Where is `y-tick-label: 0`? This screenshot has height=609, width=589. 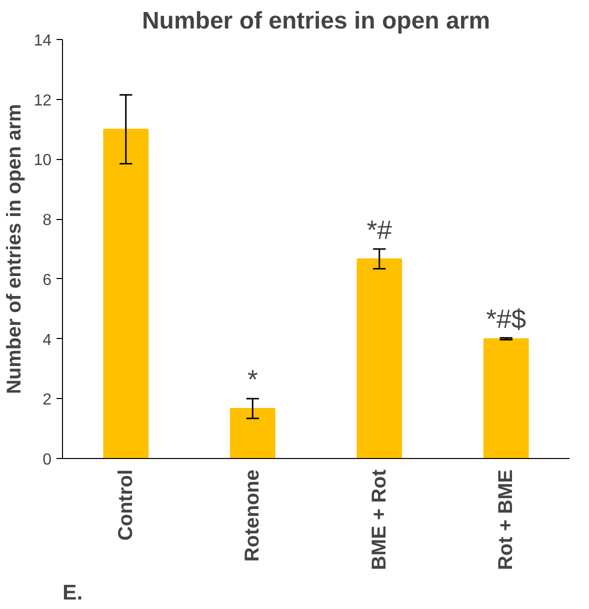
y-tick-label: 0 is located at coordinates (47, 460).